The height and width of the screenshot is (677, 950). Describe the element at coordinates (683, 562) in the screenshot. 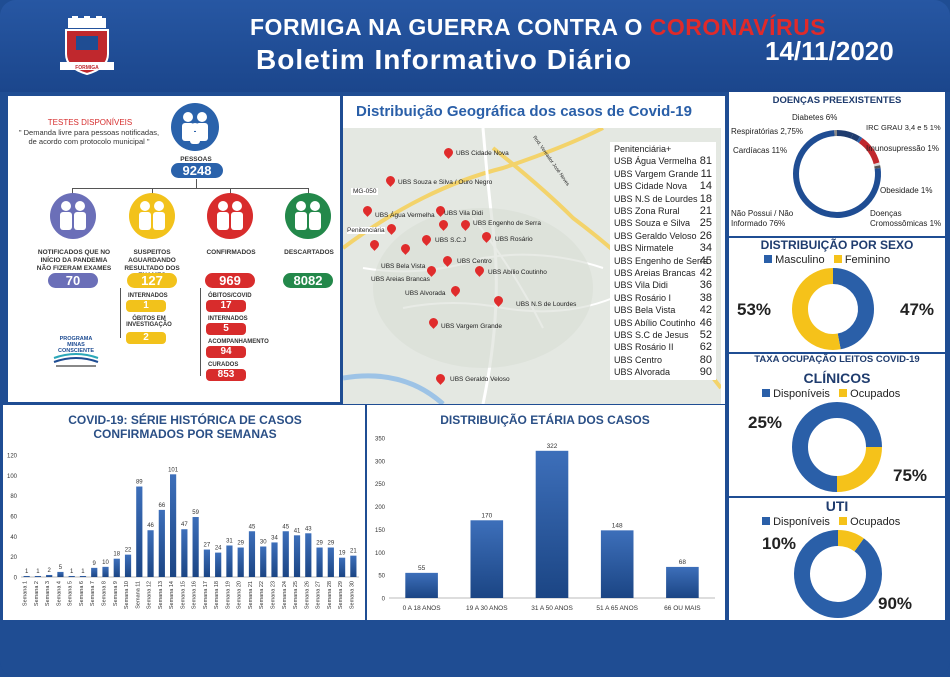

I see `bar-value-label: 68` at that location.